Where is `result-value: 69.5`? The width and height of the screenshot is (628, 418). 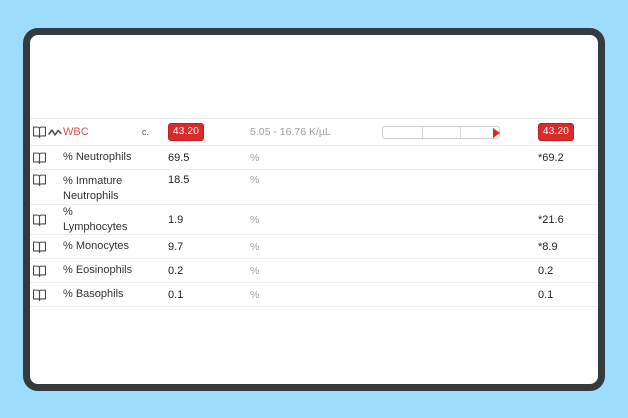 result-value: 69.5 is located at coordinates (179, 157).